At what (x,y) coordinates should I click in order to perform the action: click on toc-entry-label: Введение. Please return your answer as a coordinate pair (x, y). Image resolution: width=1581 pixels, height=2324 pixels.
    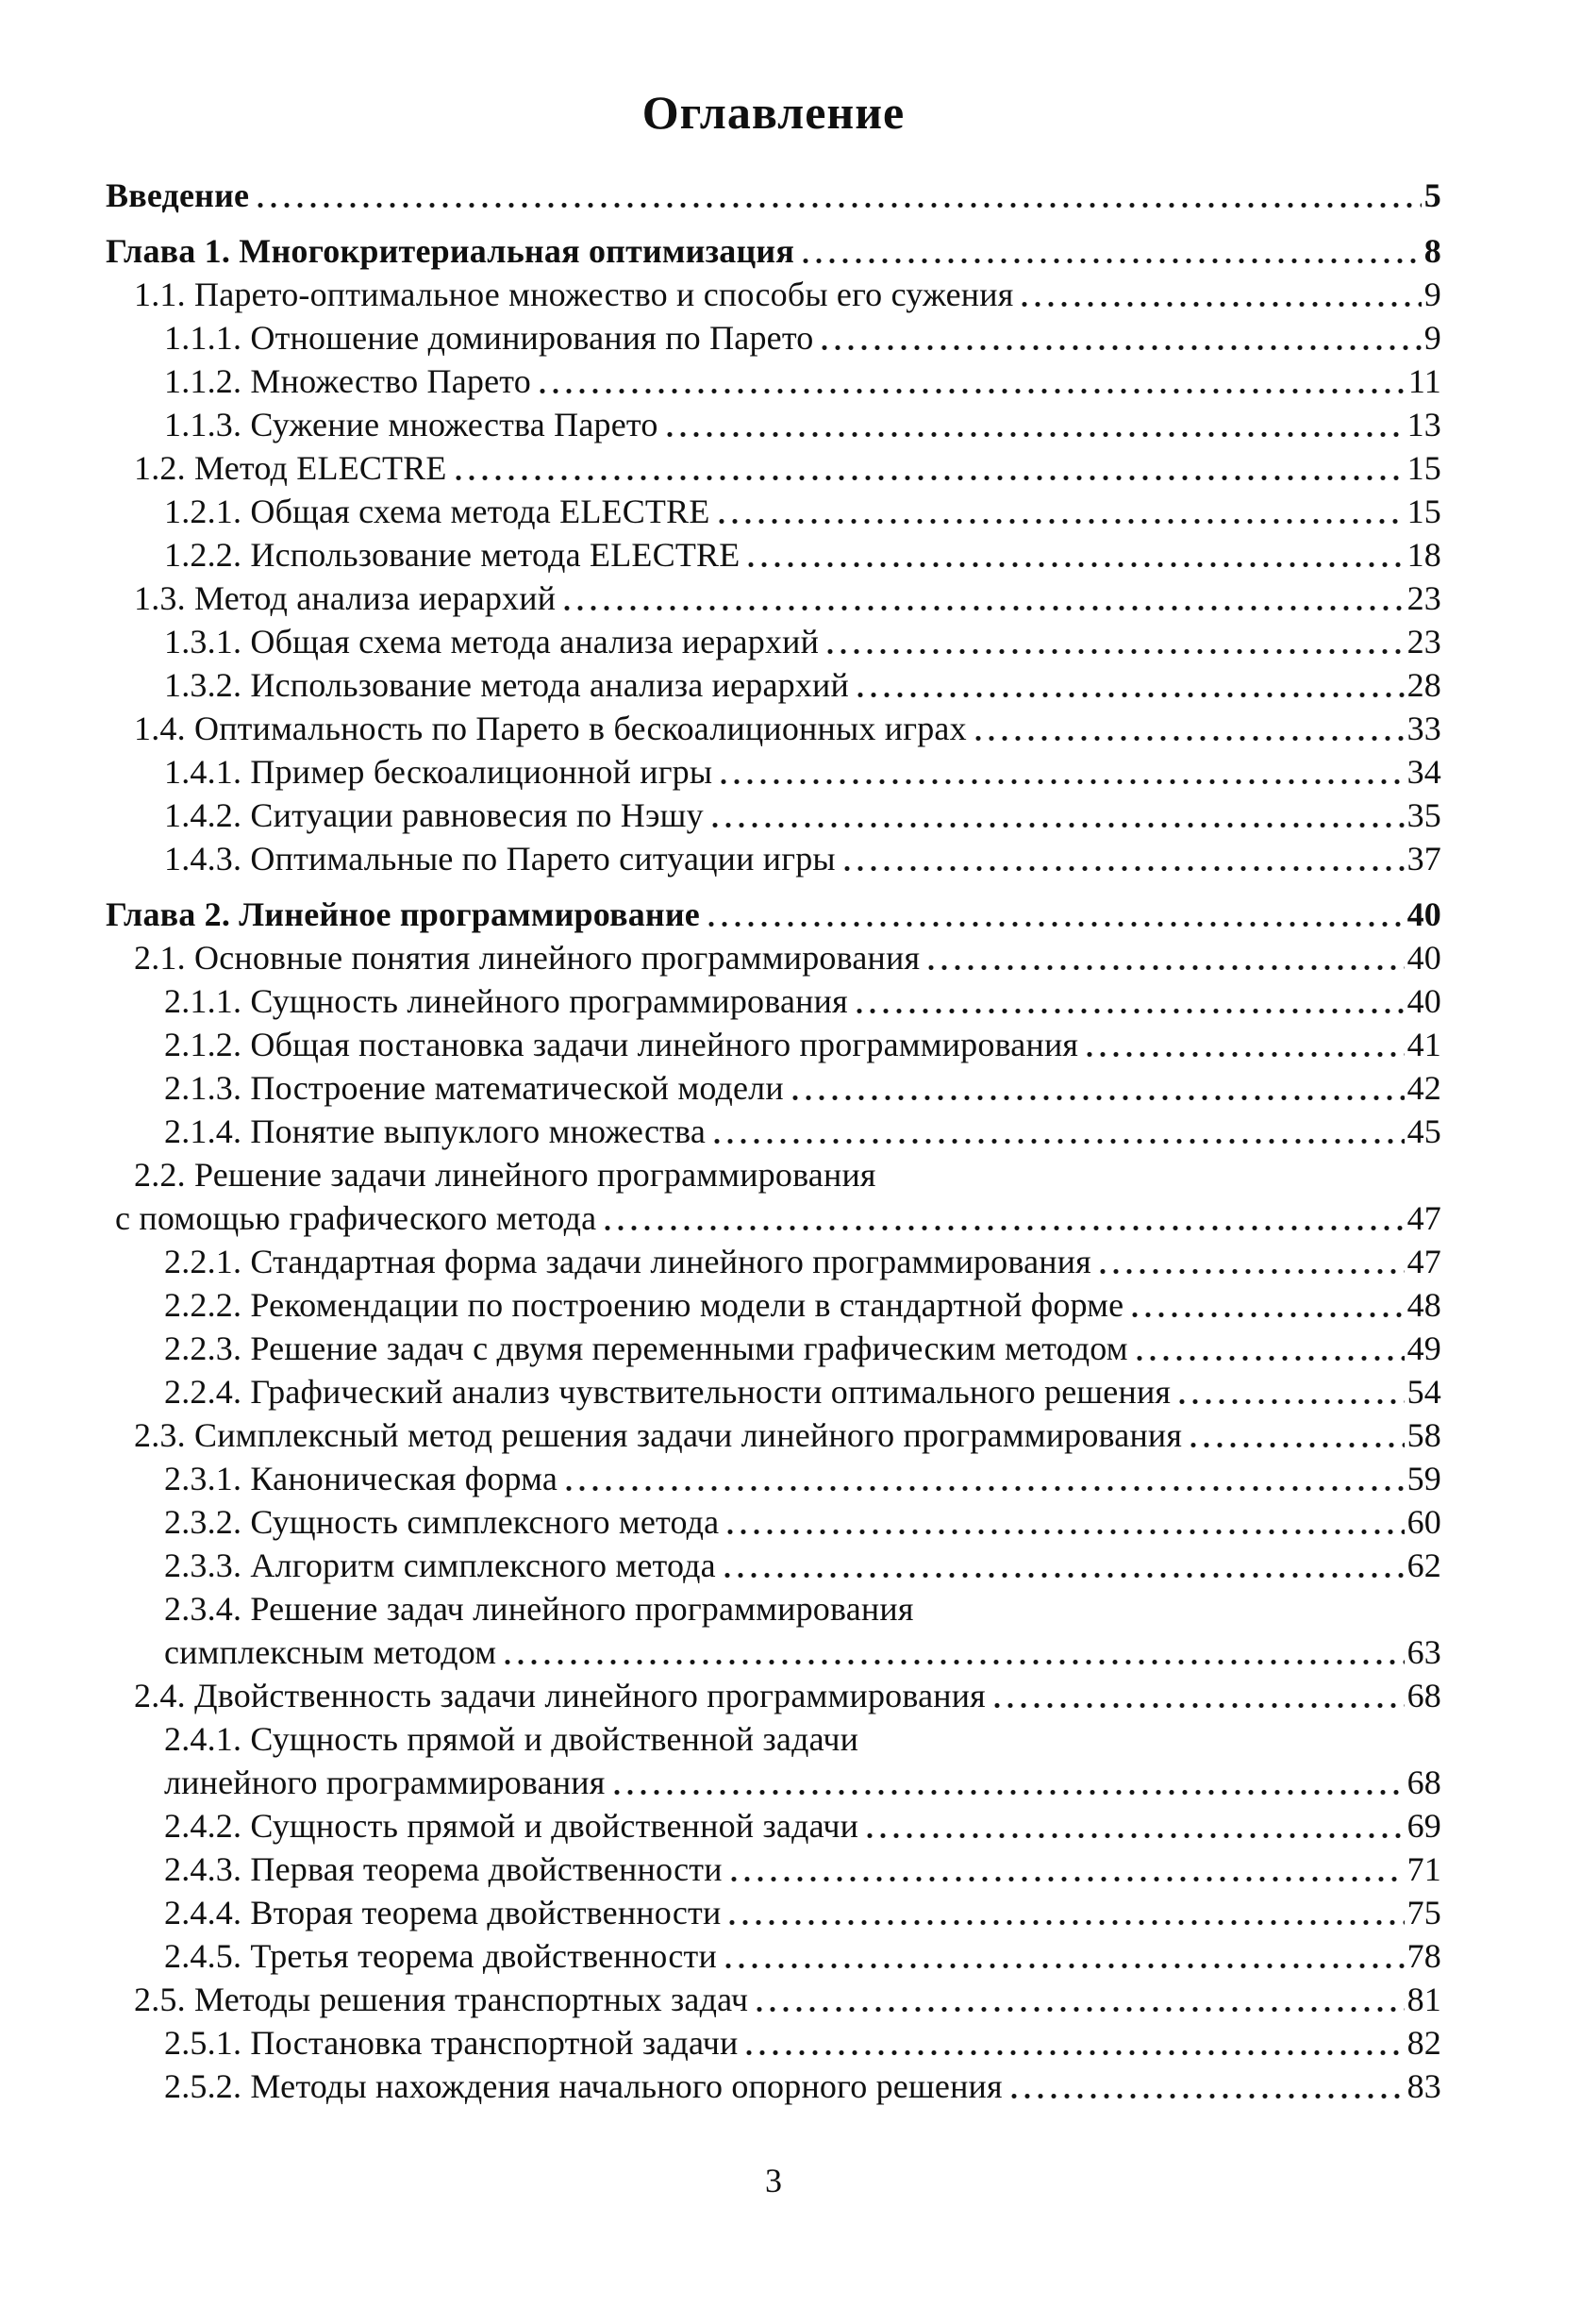
    Looking at the image, I should click on (178, 195).